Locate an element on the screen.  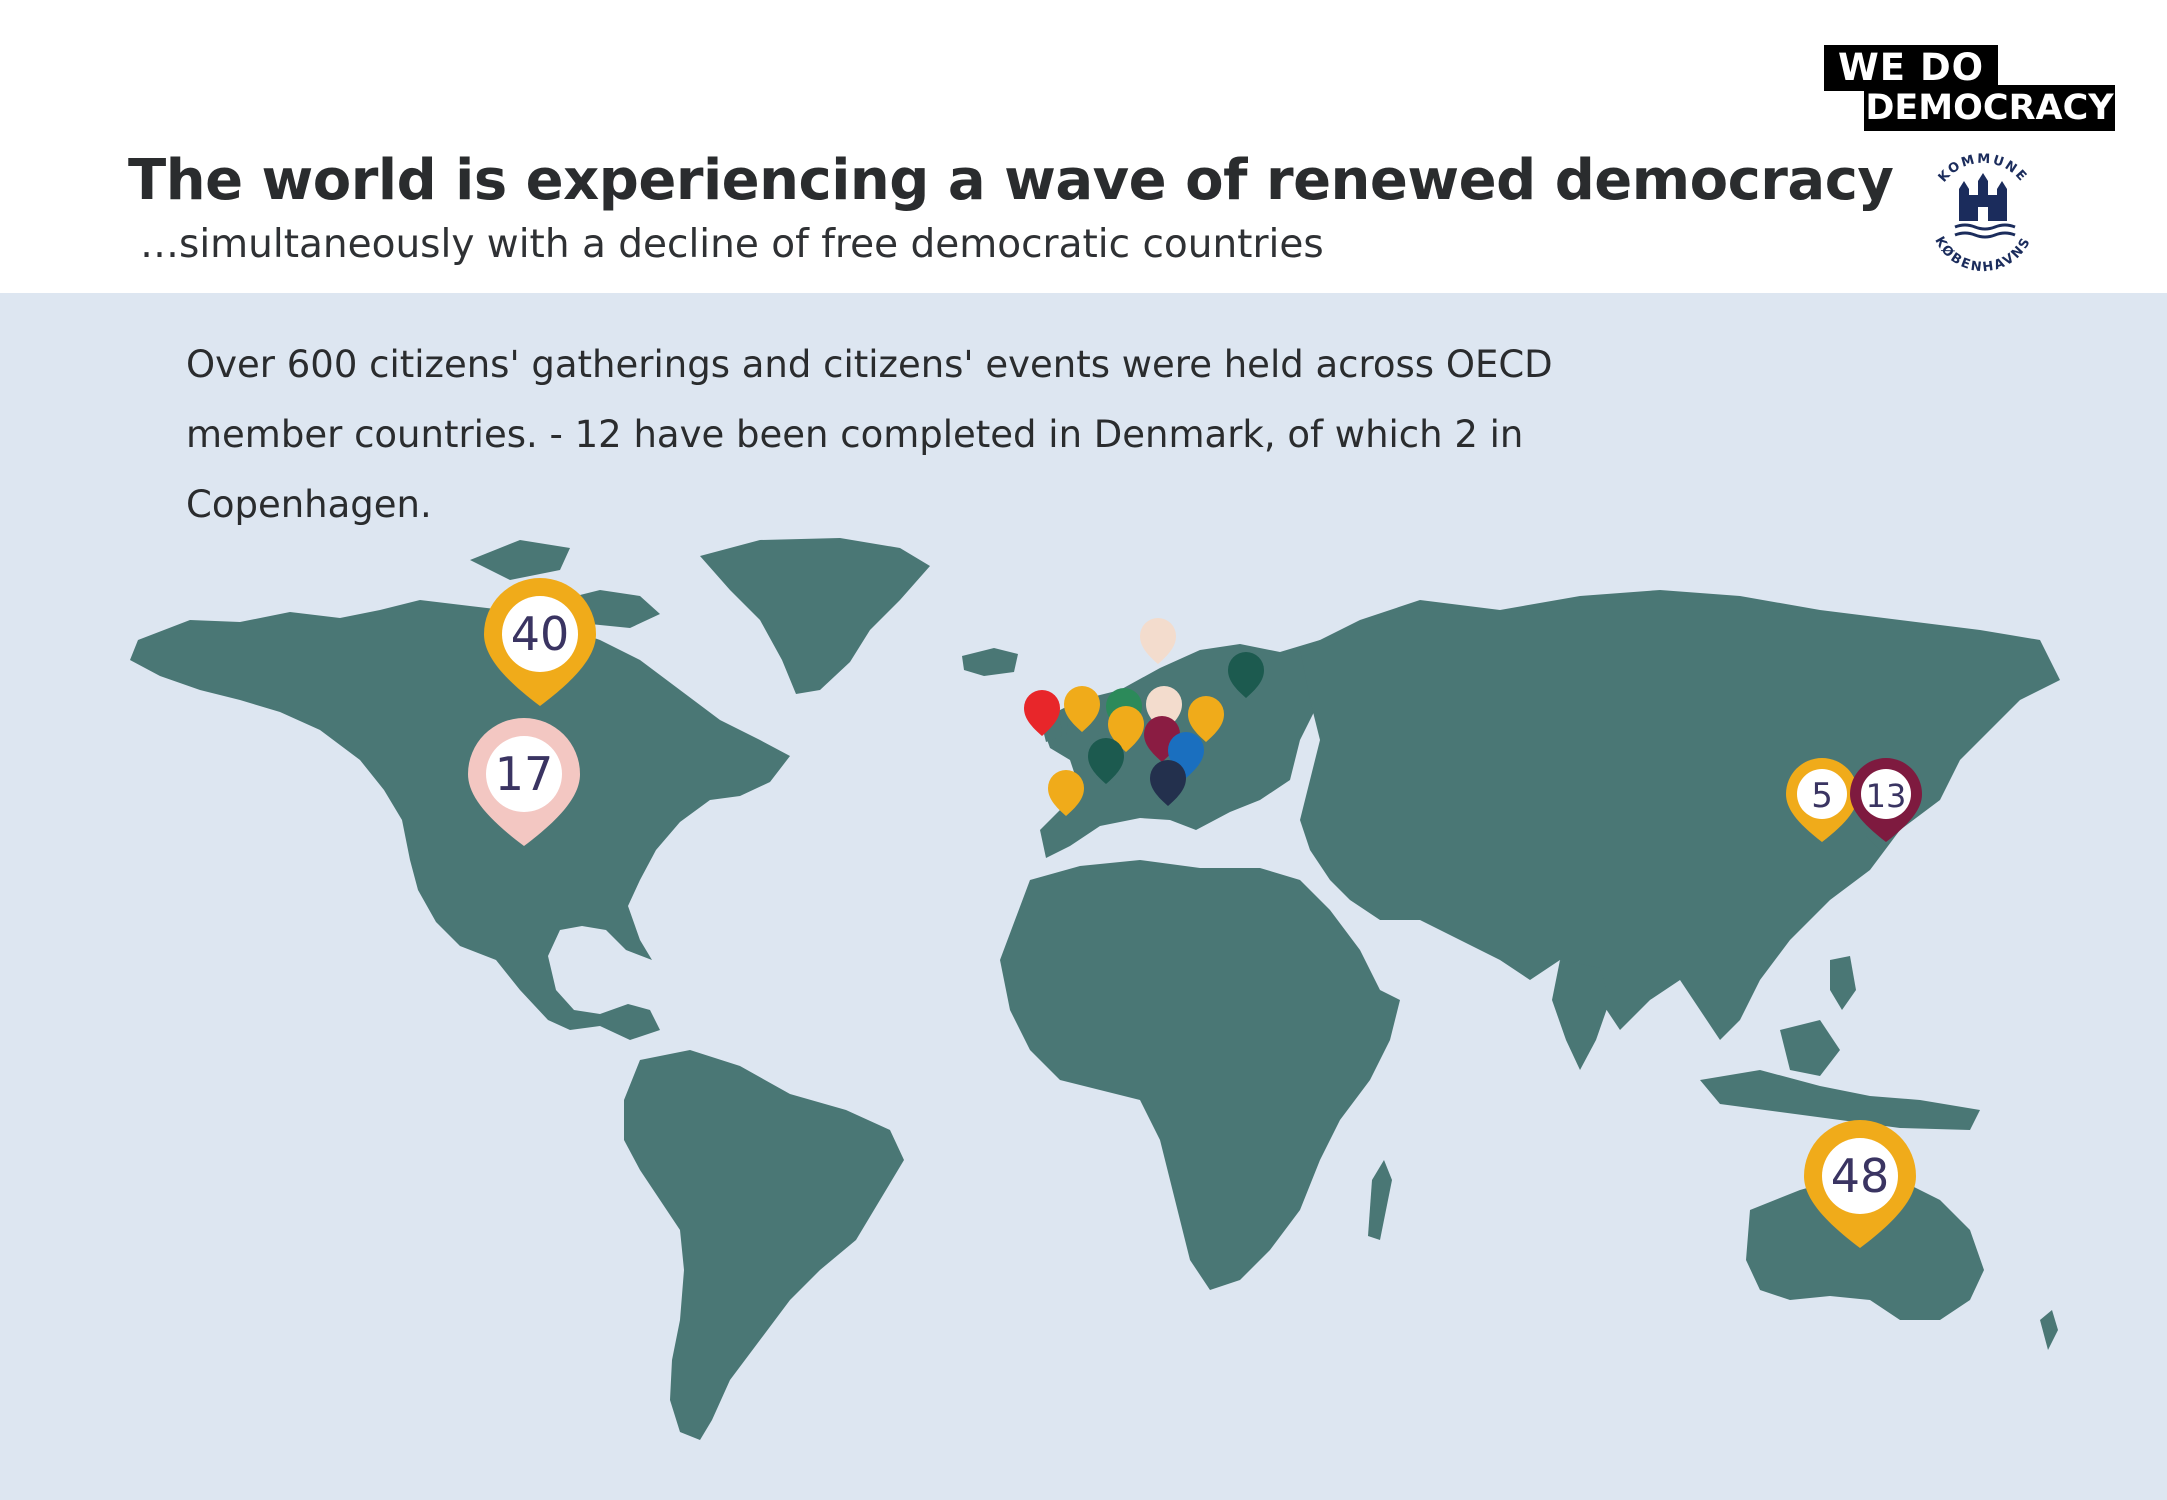
belgium-pin is located at coordinates (1126, 729).